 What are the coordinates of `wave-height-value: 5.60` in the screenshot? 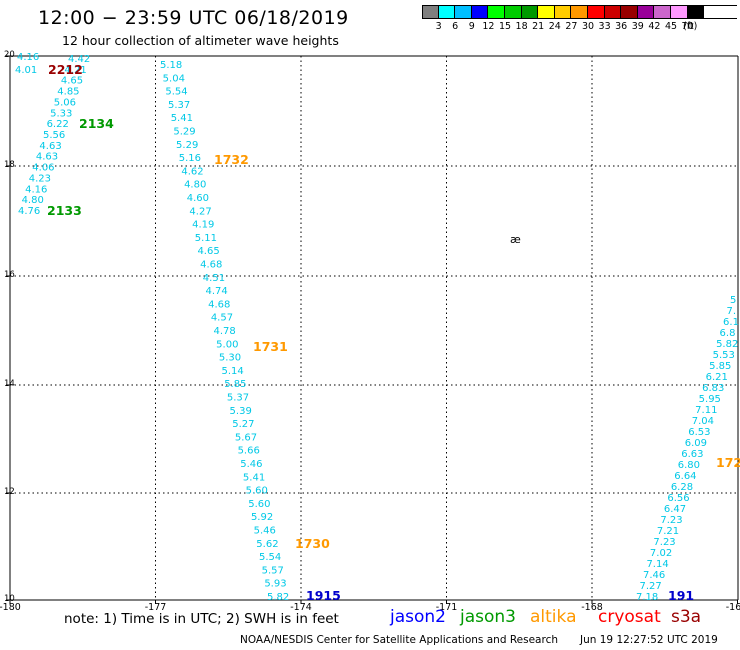 It's located at (259, 504).